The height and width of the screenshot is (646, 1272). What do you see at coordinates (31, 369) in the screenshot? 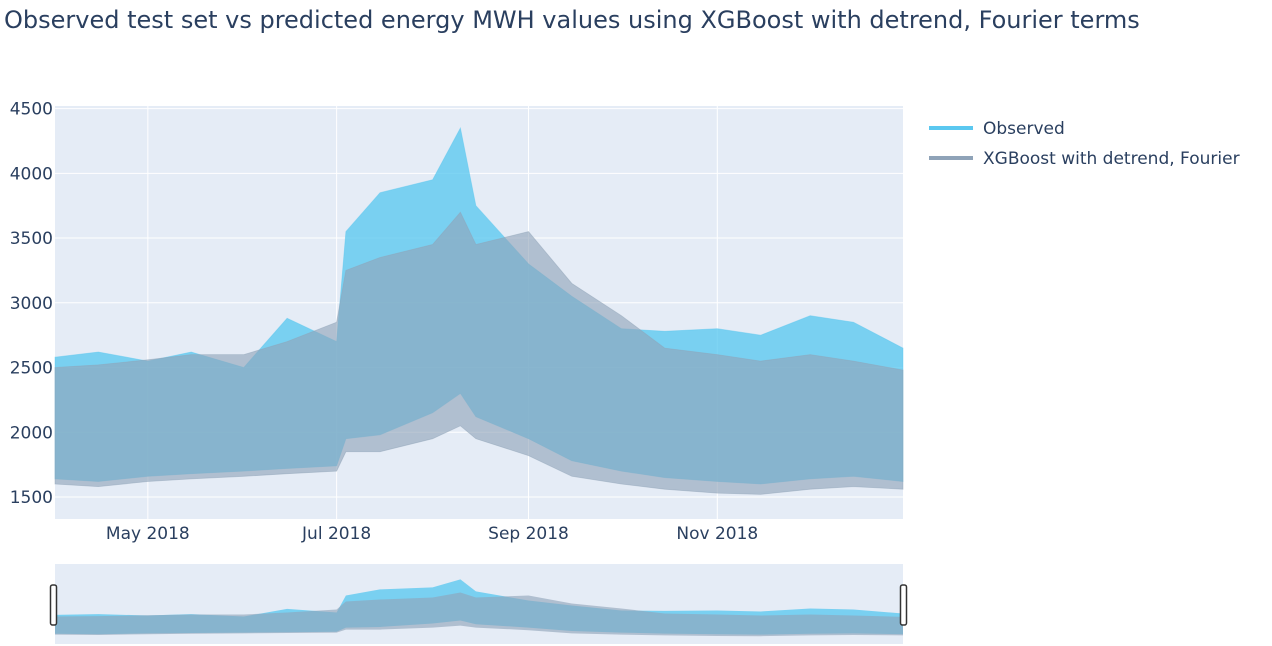
I see `y-tick-label: 2500` at bounding box center [31, 369].